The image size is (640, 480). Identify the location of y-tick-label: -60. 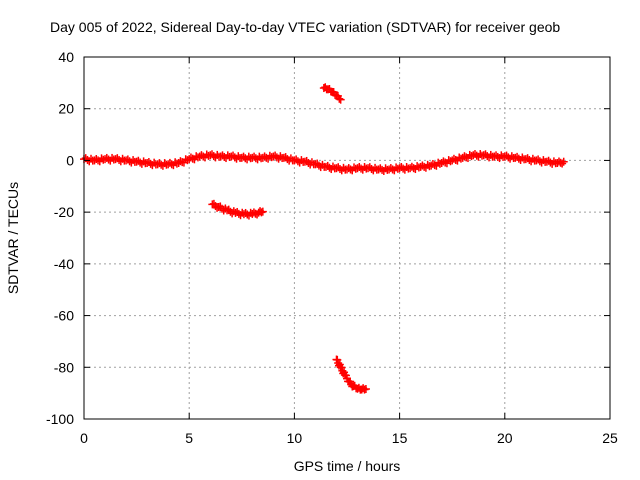
(64, 316).